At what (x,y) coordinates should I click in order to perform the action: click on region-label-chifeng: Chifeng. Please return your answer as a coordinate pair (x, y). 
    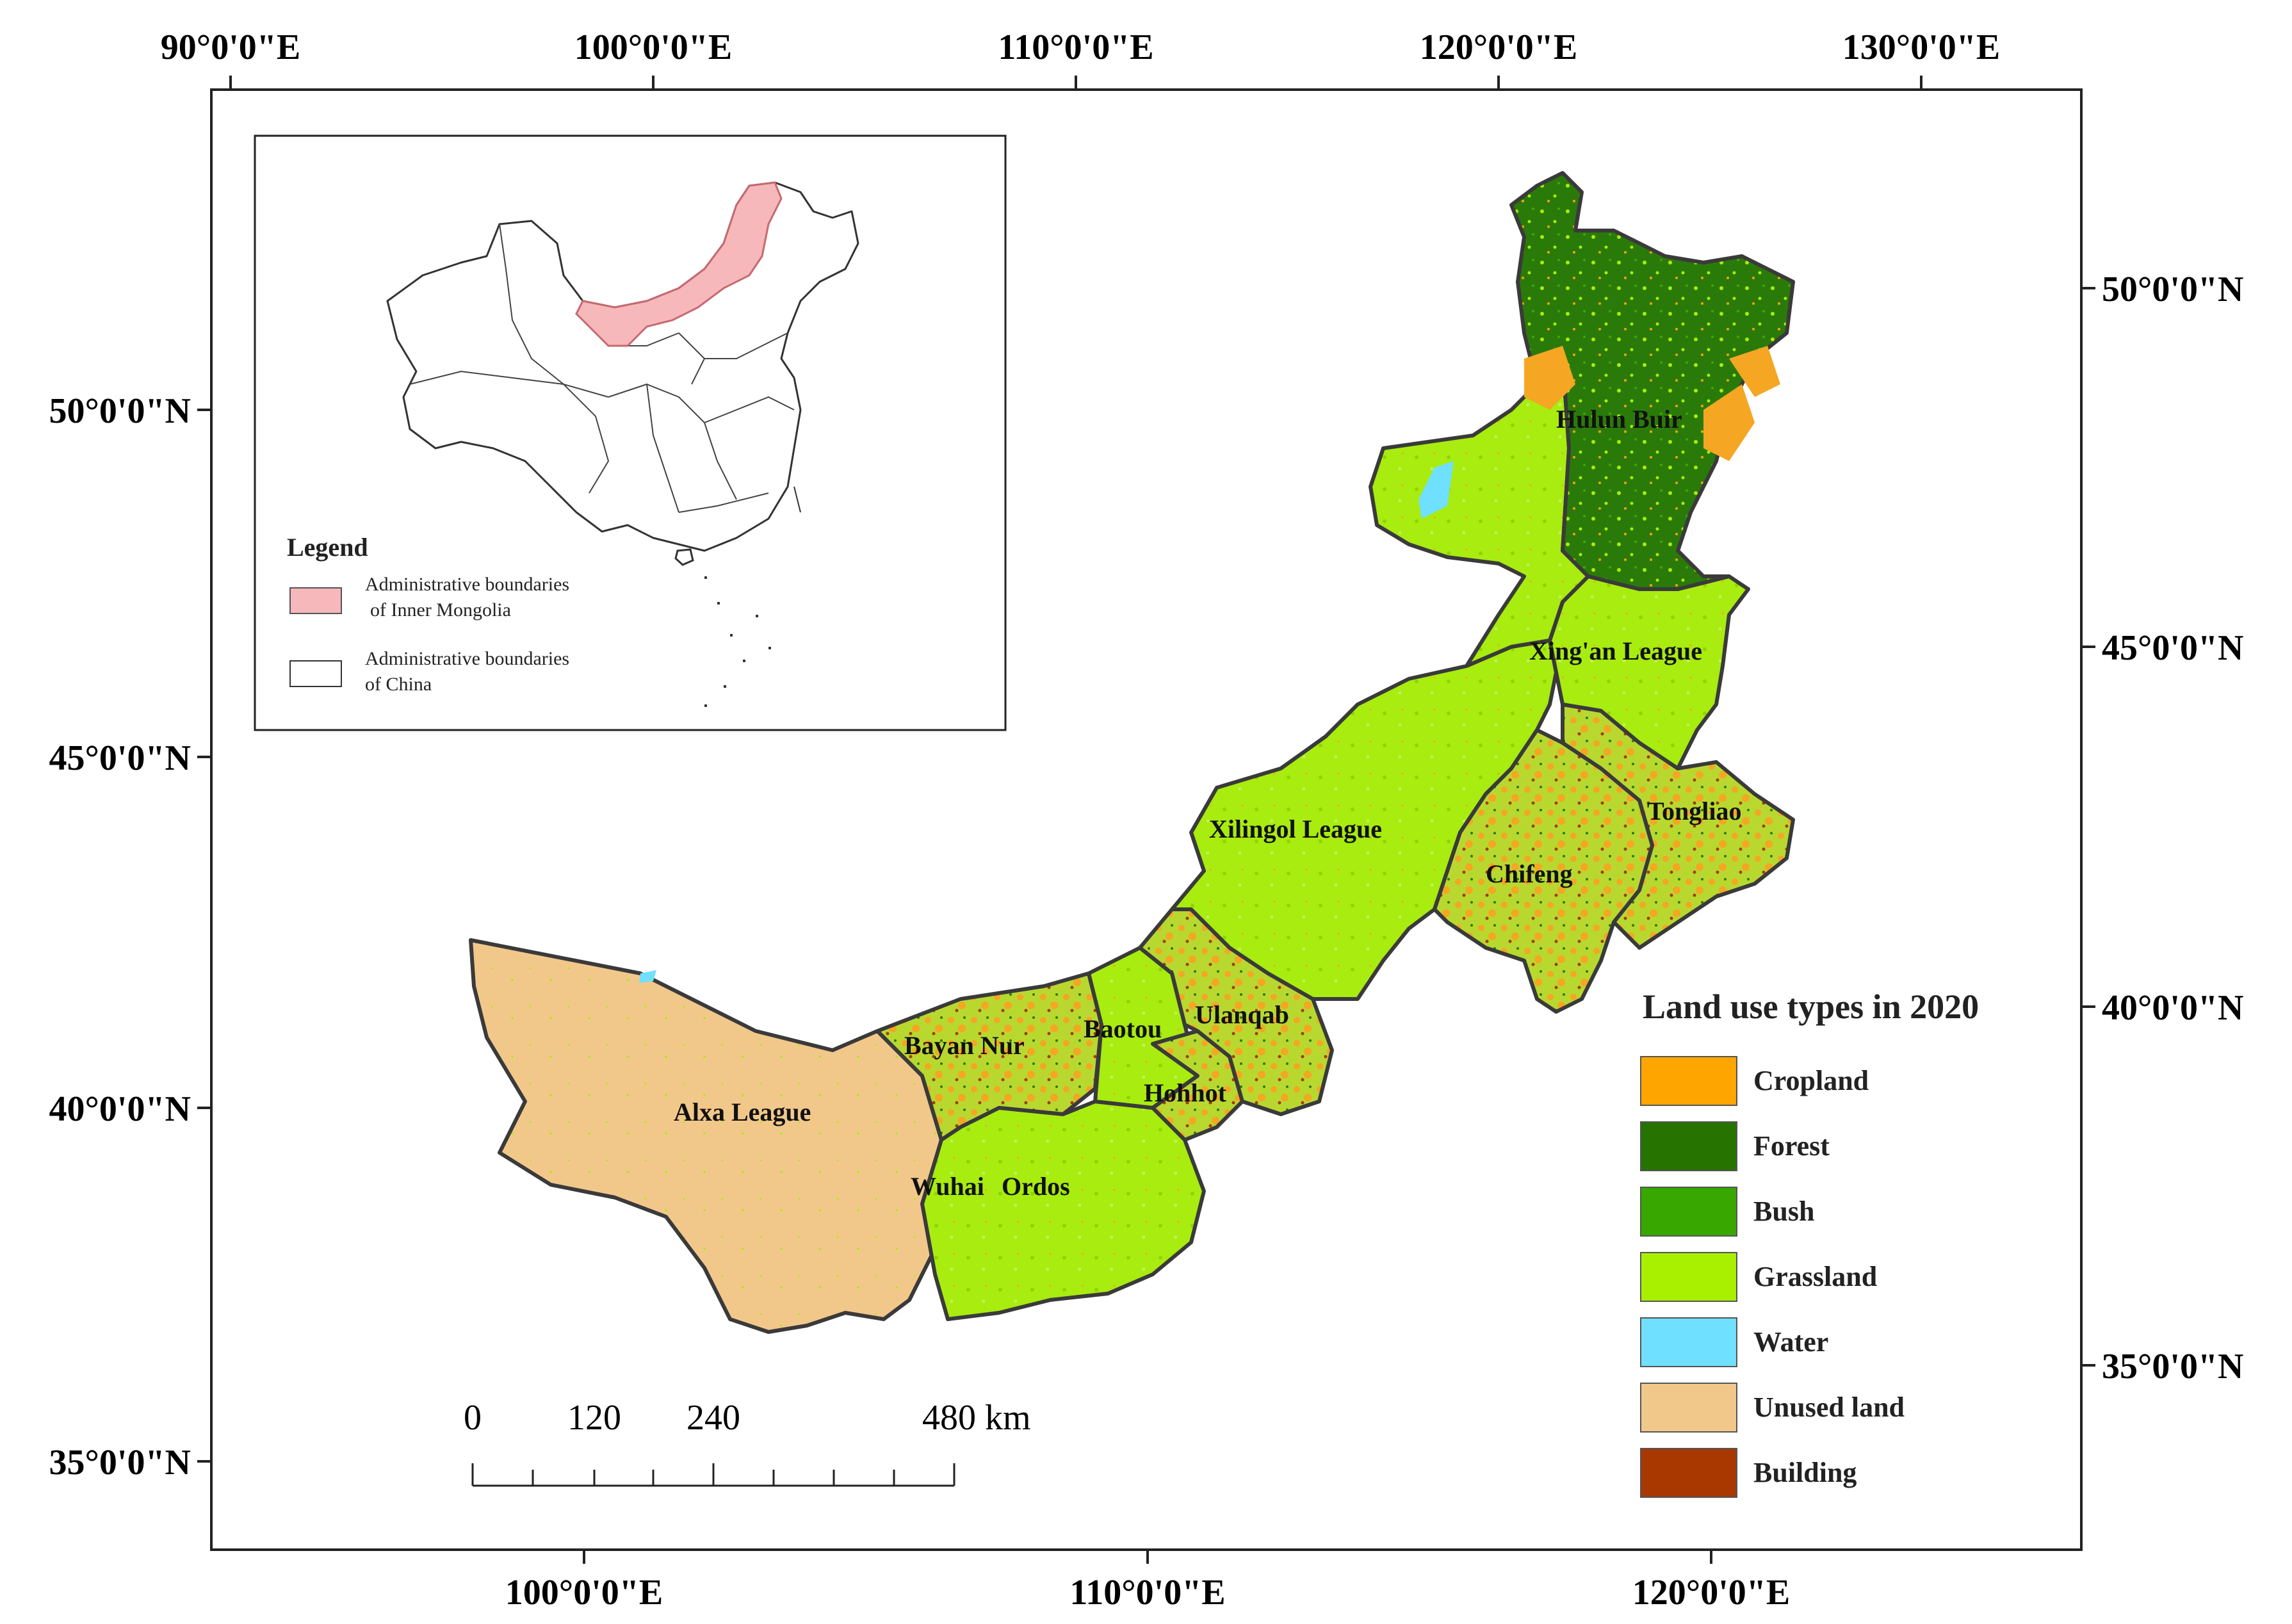
    Looking at the image, I should click on (1529, 874).